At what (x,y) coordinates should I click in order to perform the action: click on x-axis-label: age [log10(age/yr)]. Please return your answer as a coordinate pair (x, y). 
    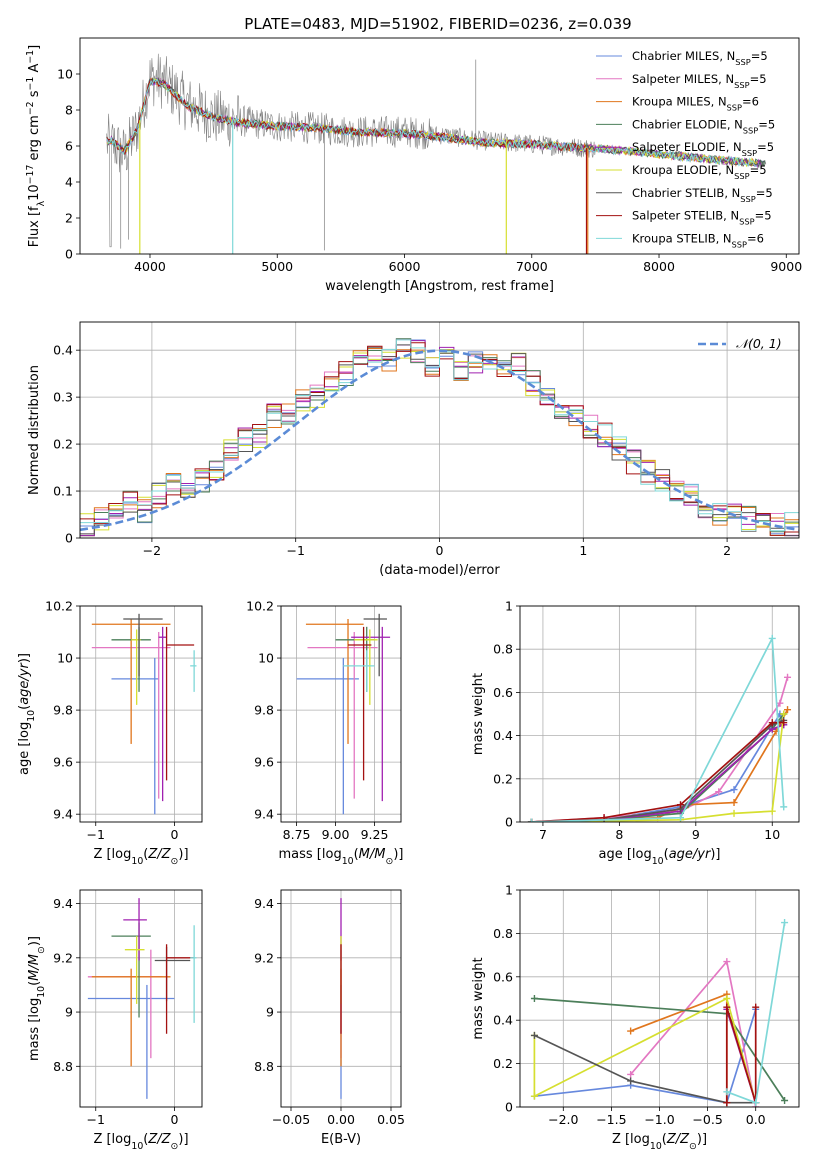
    Looking at the image, I should click on (659, 857).